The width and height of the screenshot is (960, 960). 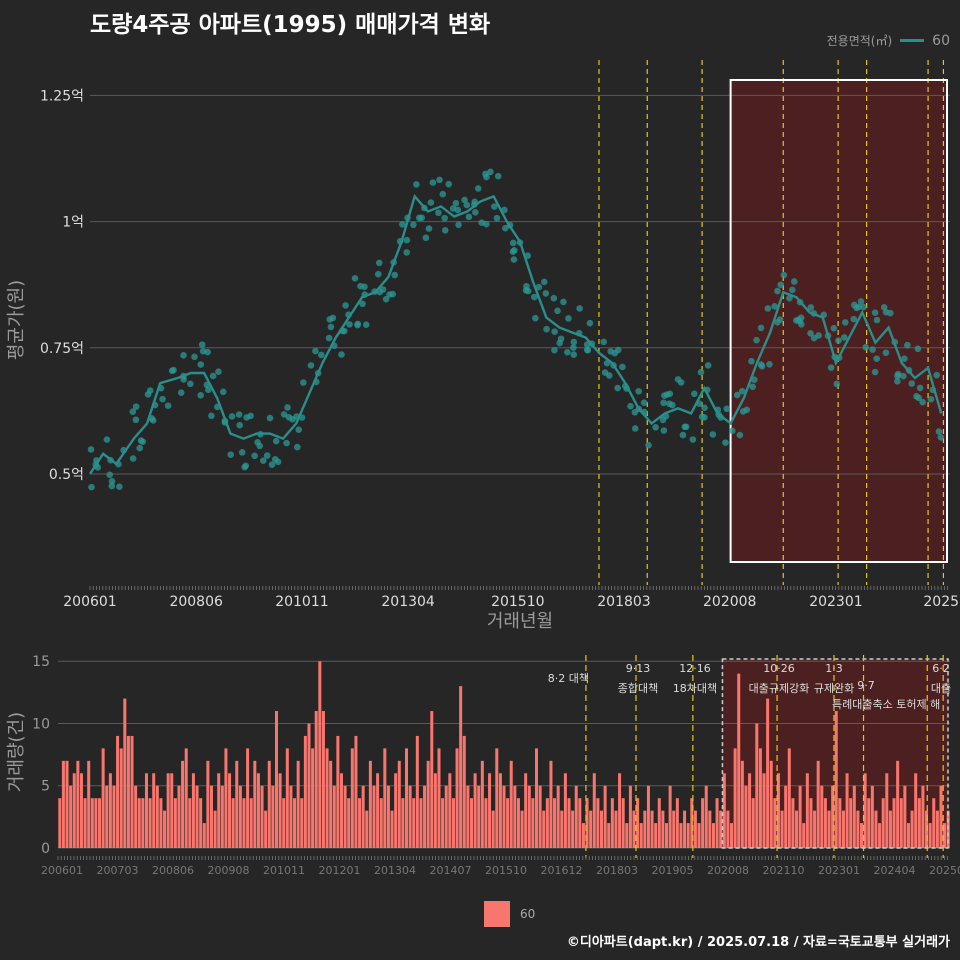 I want to click on x-tick-label: 2025, so click(x=941, y=602).